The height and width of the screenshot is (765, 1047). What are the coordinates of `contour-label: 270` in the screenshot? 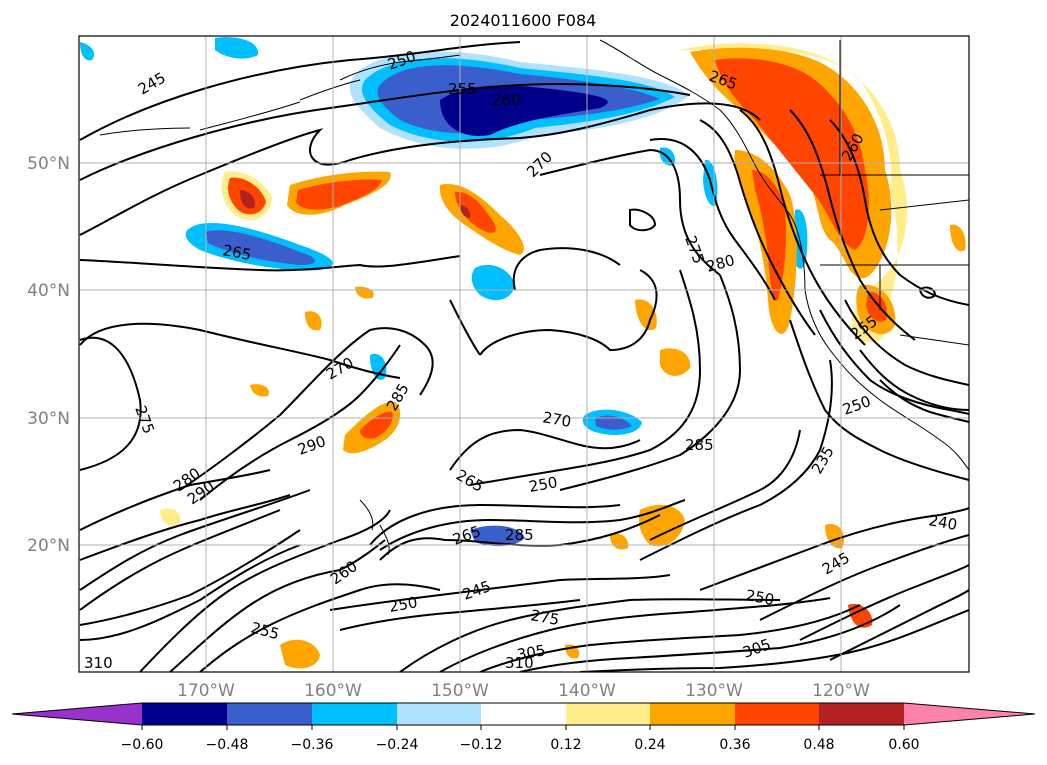 It's located at (556, 419).